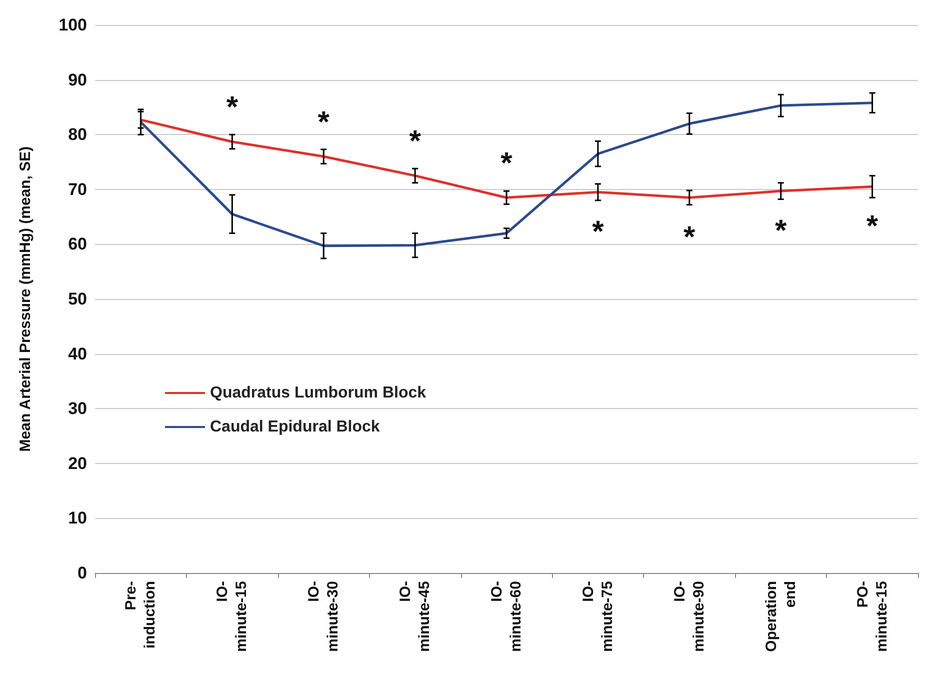  Describe the element at coordinates (82, 573) in the screenshot. I see `y-tick-label: 0` at that location.